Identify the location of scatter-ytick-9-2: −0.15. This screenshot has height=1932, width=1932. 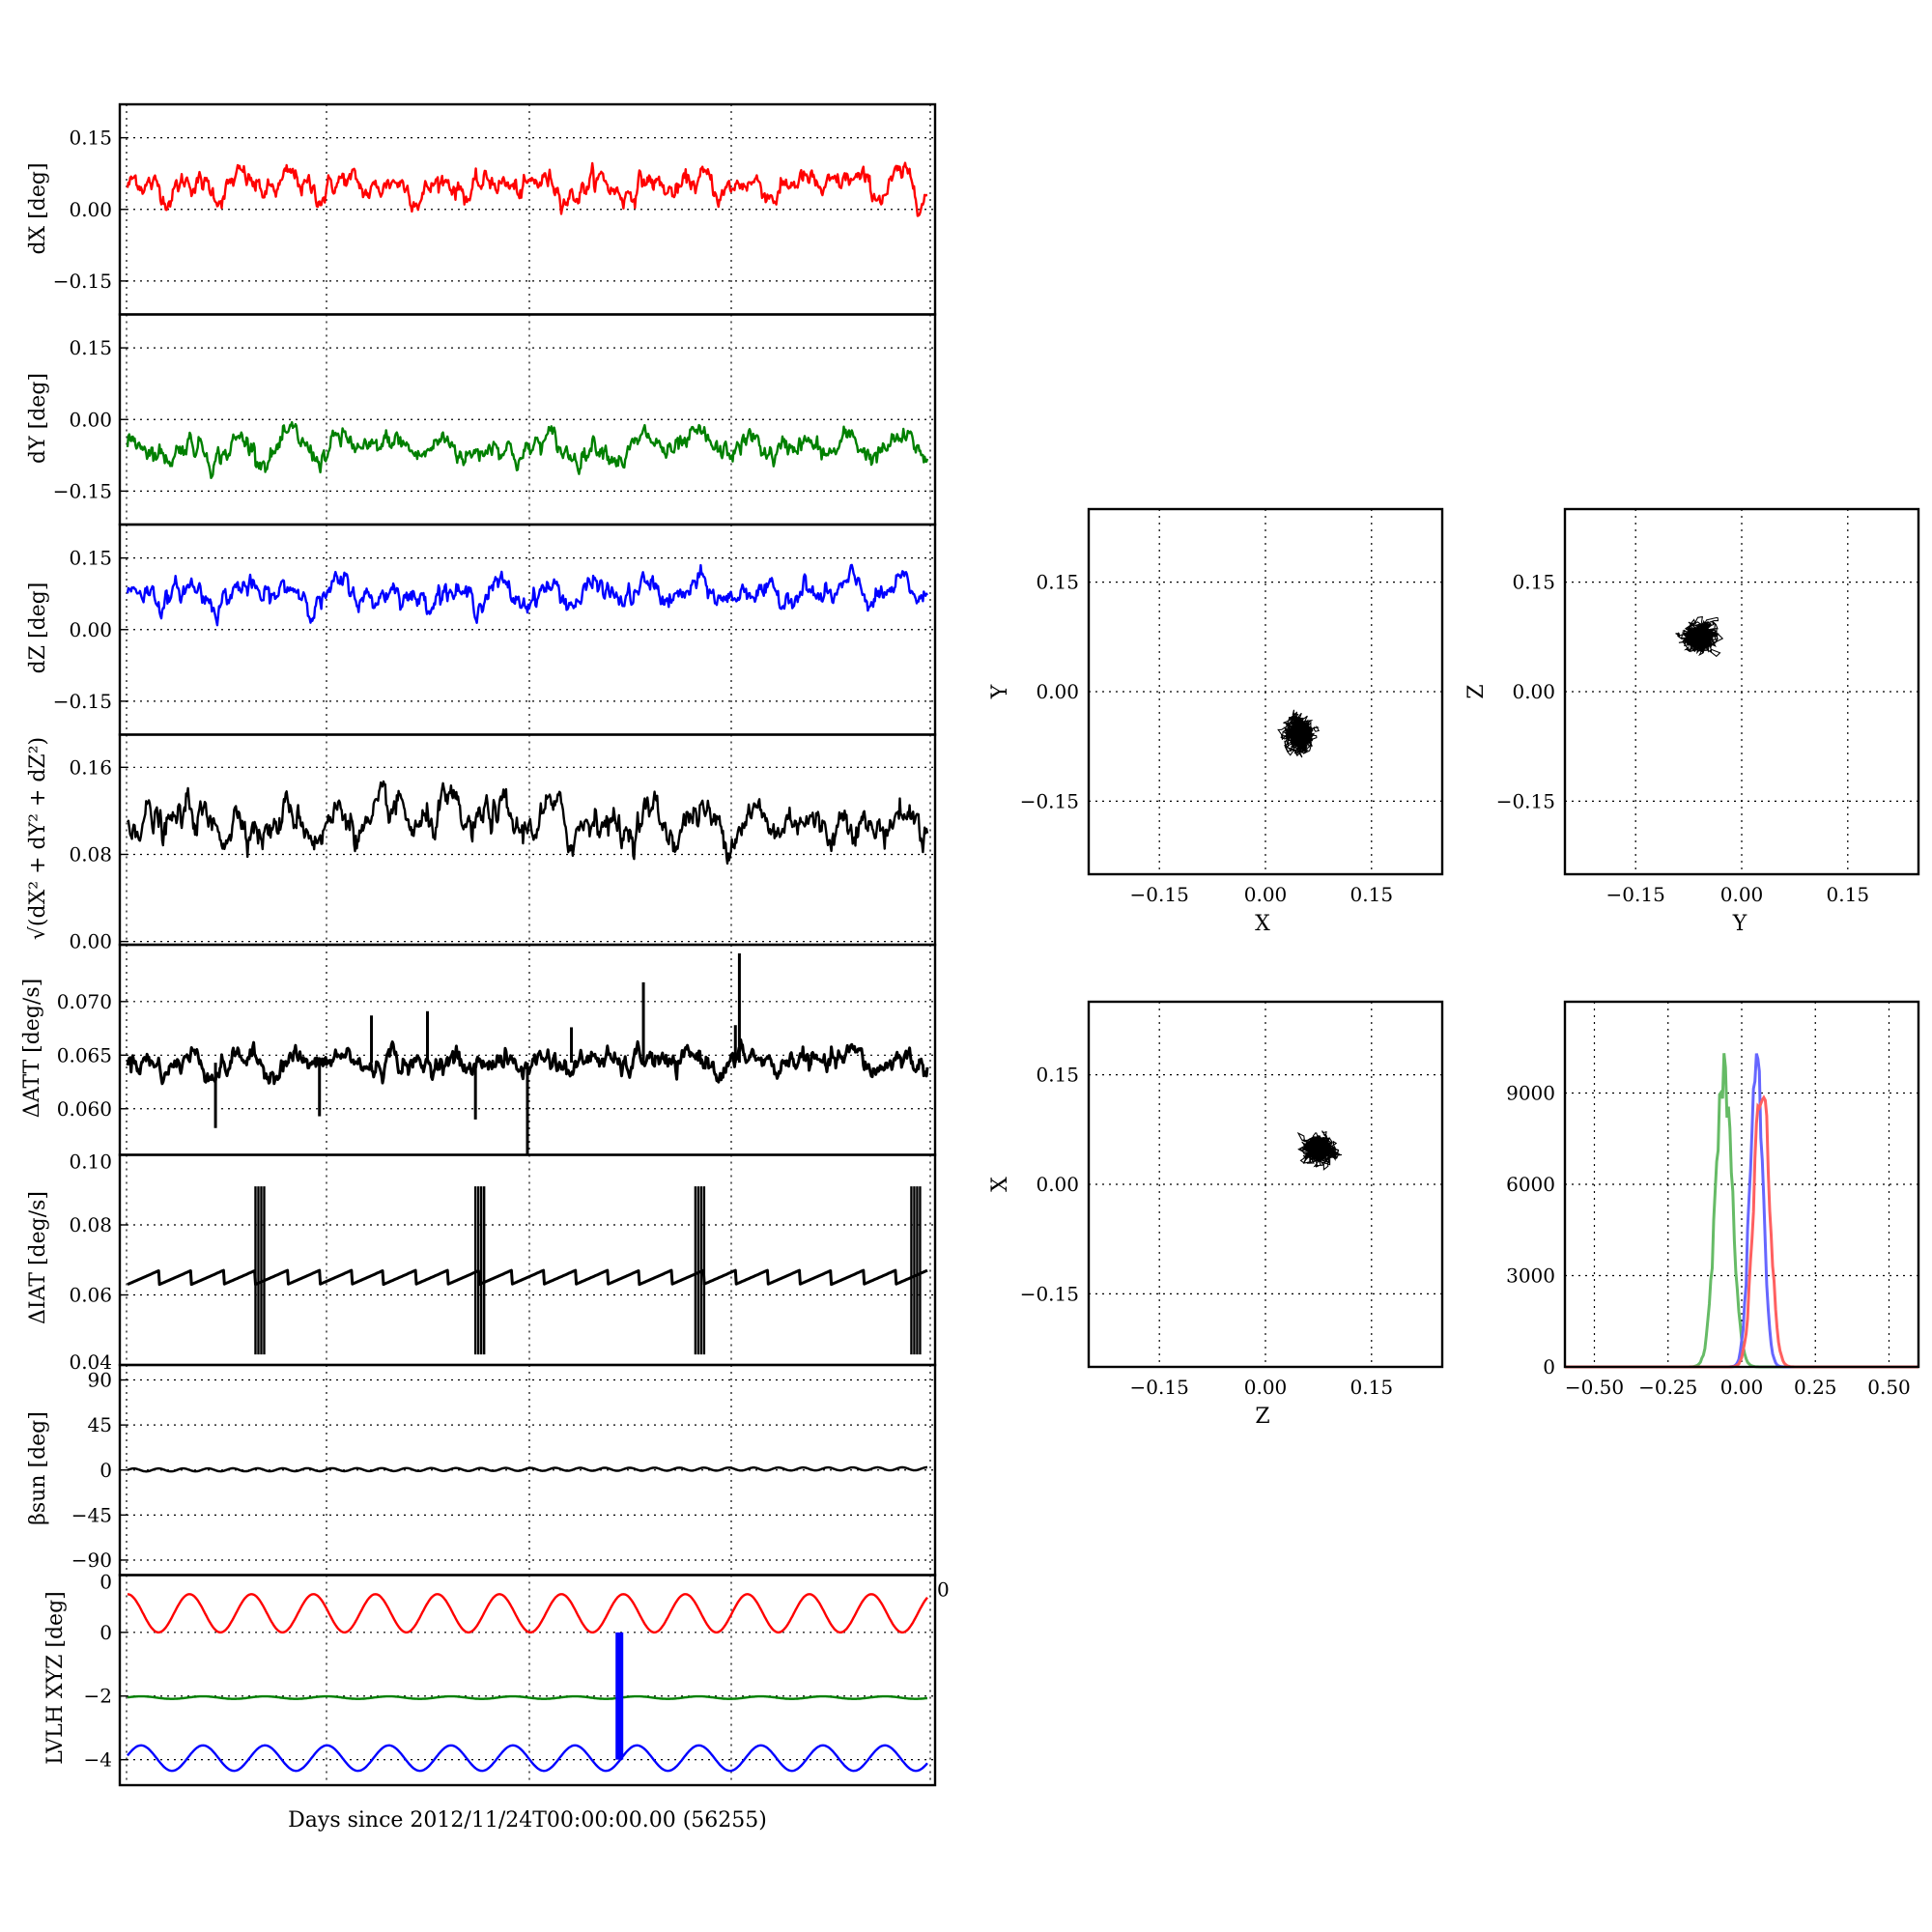
(1525, 800).